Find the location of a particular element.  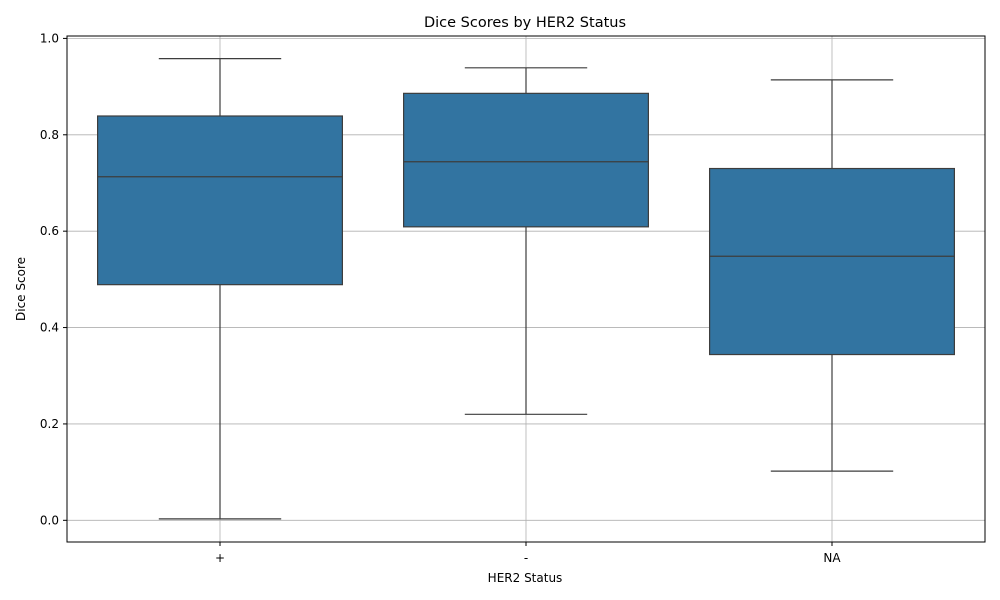

y-tick-label: 0.4 is located at coordinates (49, 328).